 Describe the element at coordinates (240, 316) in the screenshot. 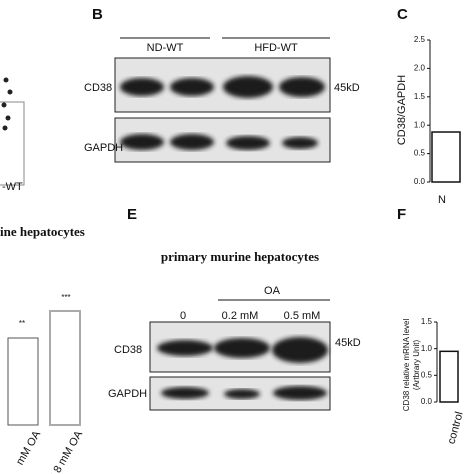

I see `dose: 0.2 mM` at that location.